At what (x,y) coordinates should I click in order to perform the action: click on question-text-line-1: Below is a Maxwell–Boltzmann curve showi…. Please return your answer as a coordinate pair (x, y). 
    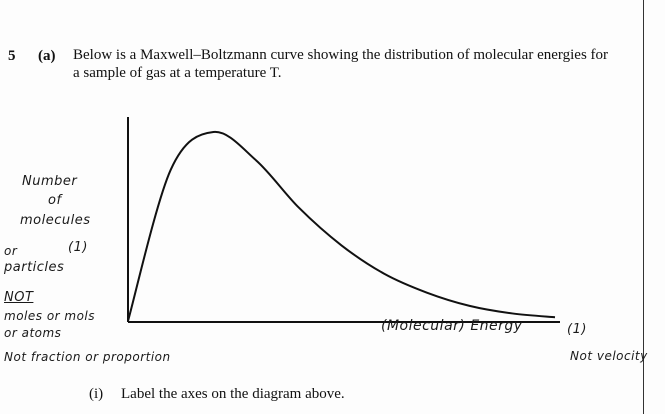
    Looking at the image, I should click on (341, 55).